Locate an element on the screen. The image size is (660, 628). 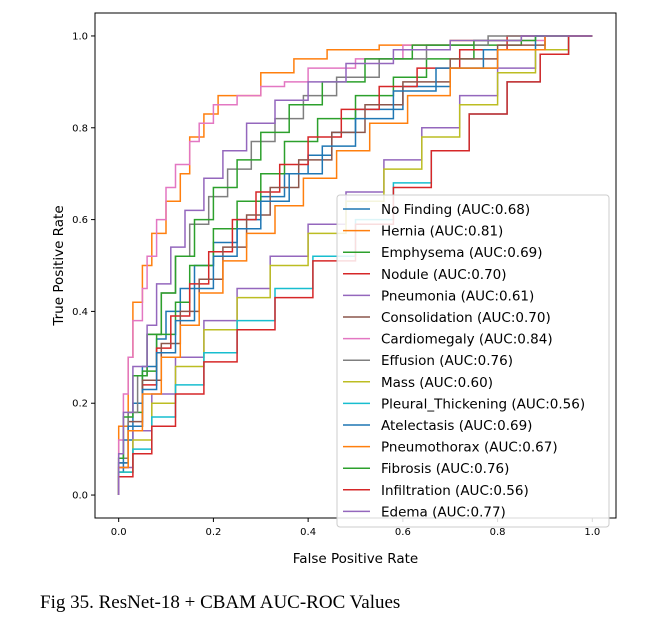
legend-label: Pneumonia (AUC:0.61) is located at coordinates (457, 296).